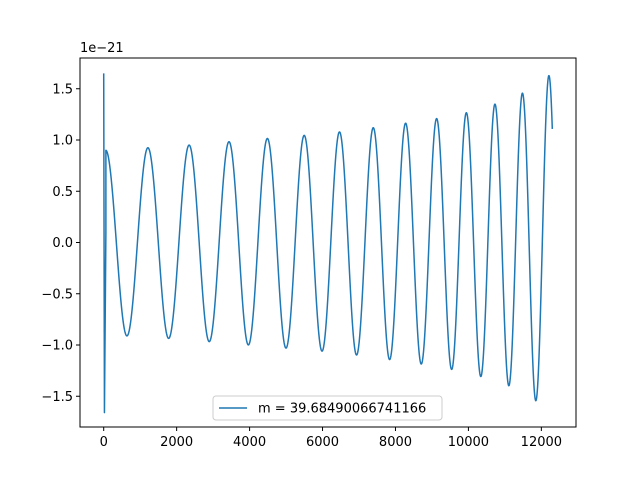  Describe the element at coordinates (102, 48) in the screenshot. I see `y-offset-label: 1e−21` at that location.